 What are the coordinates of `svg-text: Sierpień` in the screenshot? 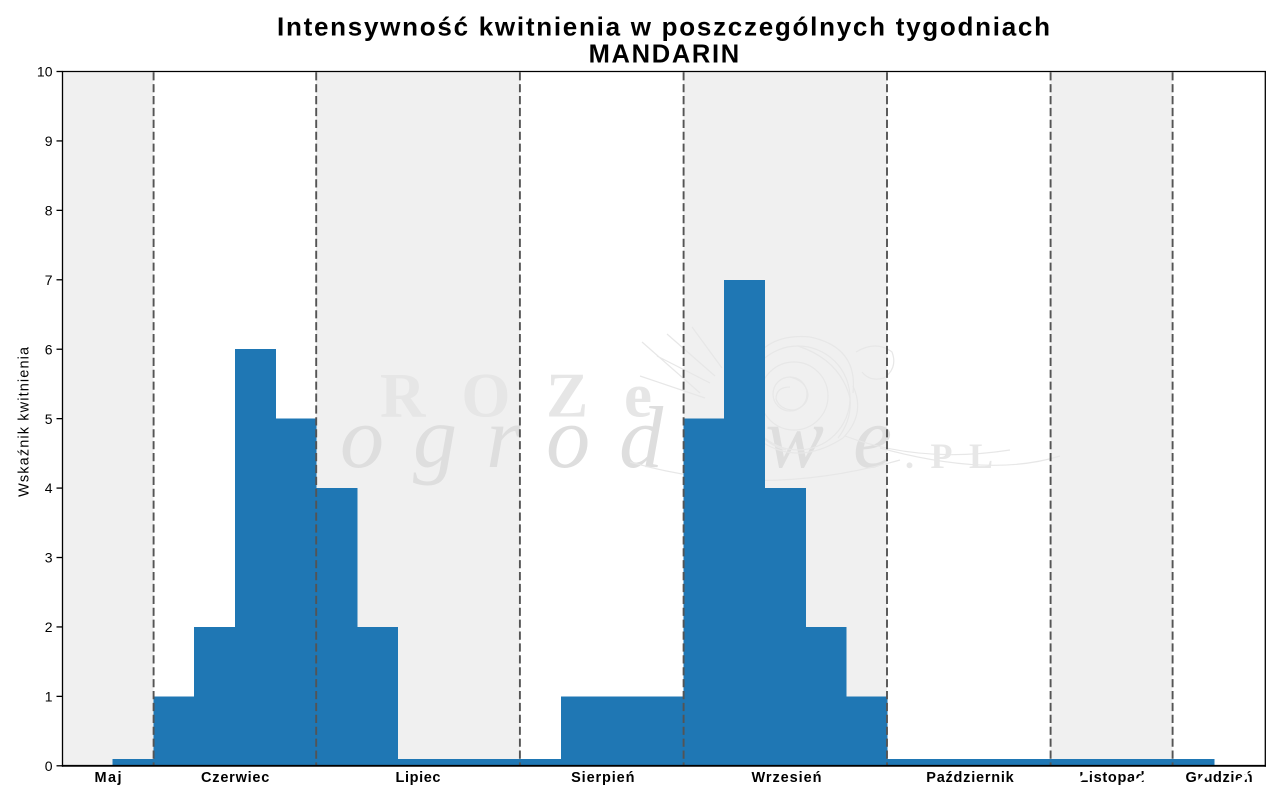 It's located at (602, 778).